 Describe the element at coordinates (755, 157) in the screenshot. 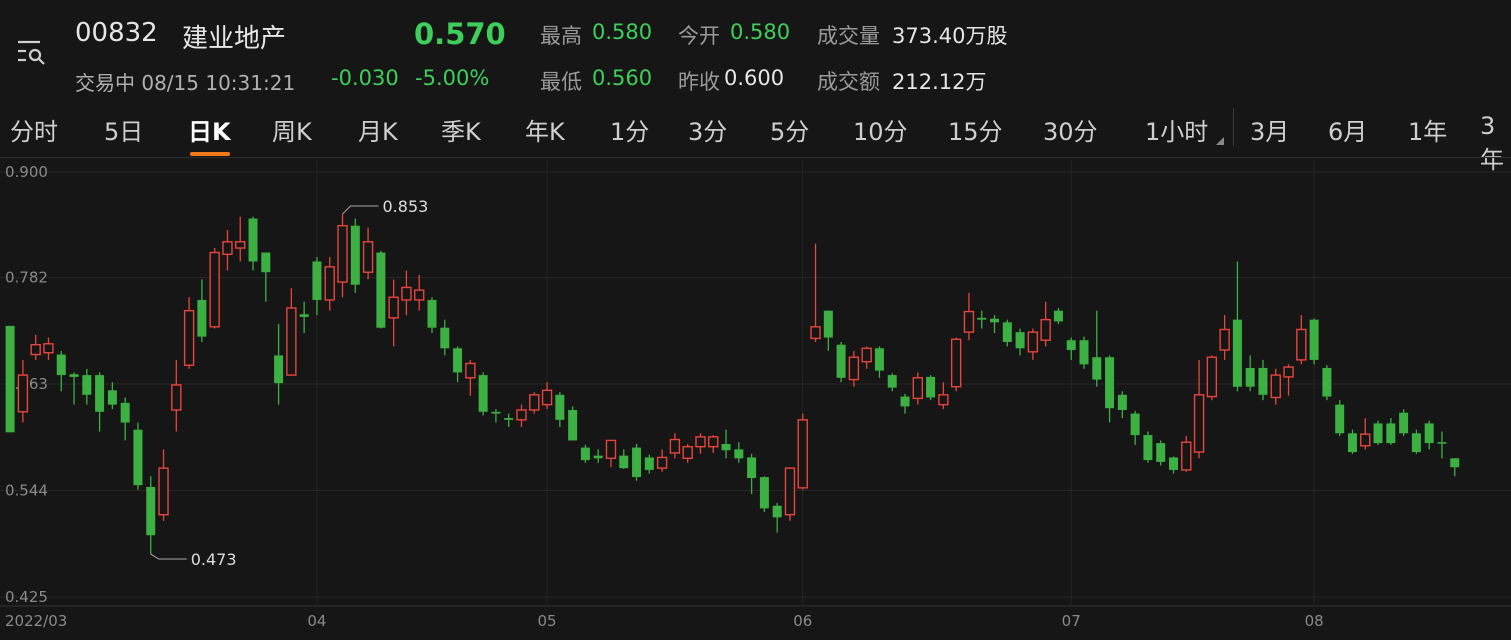

I see `divider` at that location.